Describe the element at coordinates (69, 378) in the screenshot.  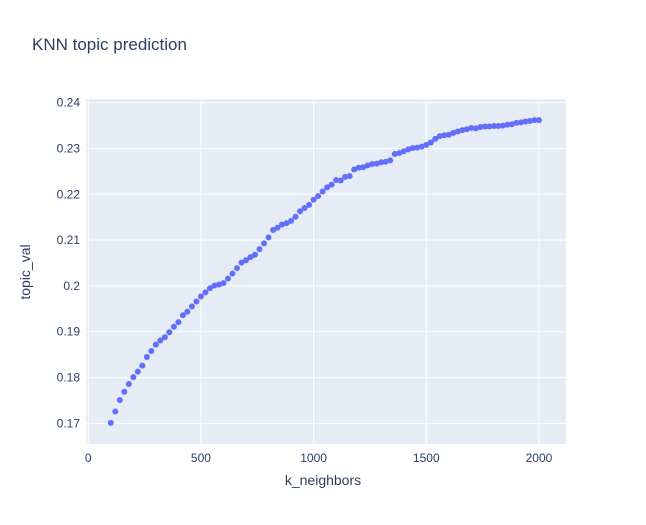
I see `y-tick-label: 0.18` at that location.